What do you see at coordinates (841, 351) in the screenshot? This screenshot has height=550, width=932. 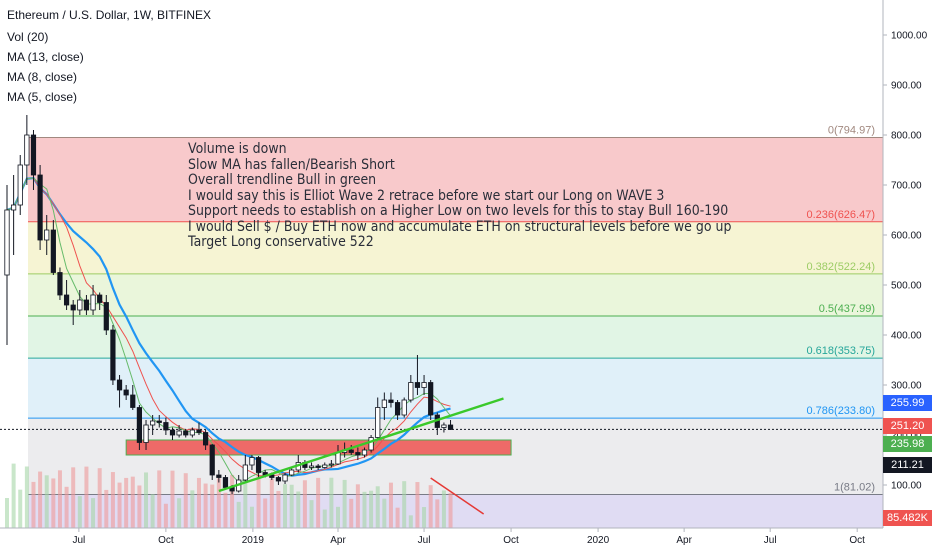 I see `fib-level-label: 0.618(353.75)` at bounding box center [841, 351].